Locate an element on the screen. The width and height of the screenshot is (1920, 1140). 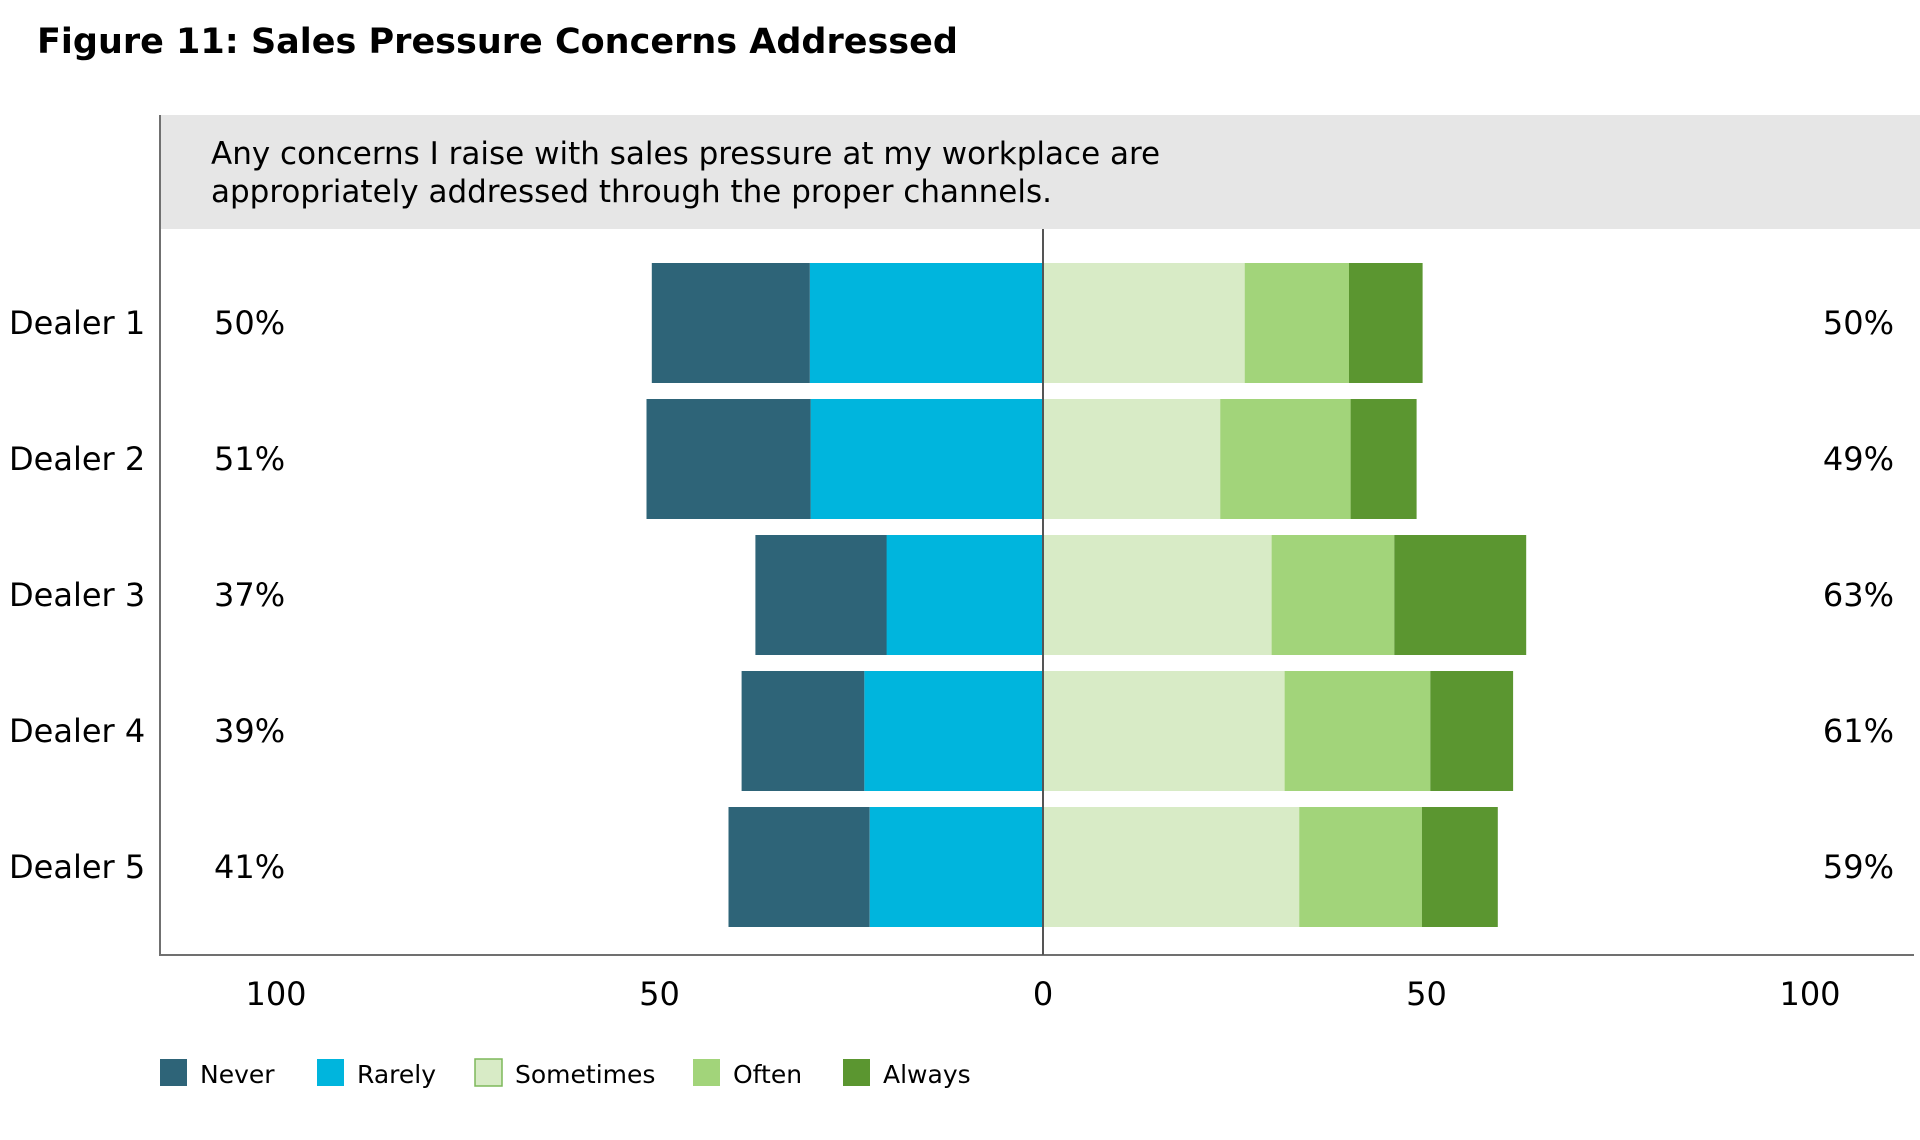
legend-label-rarely: Rarely is located at coordinates (396, 1074).